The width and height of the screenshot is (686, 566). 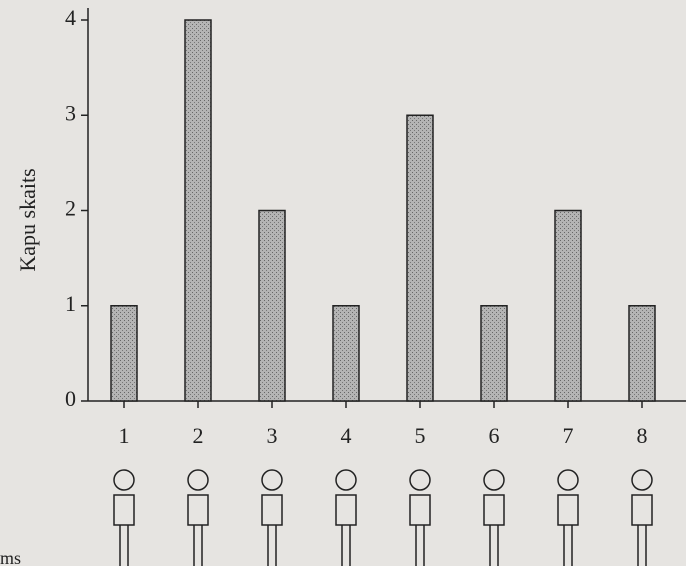 What do you see at coordinates (124, 435) in the screenshot?
I see `x-tick-label: 1` at bounding box center [124, 435].